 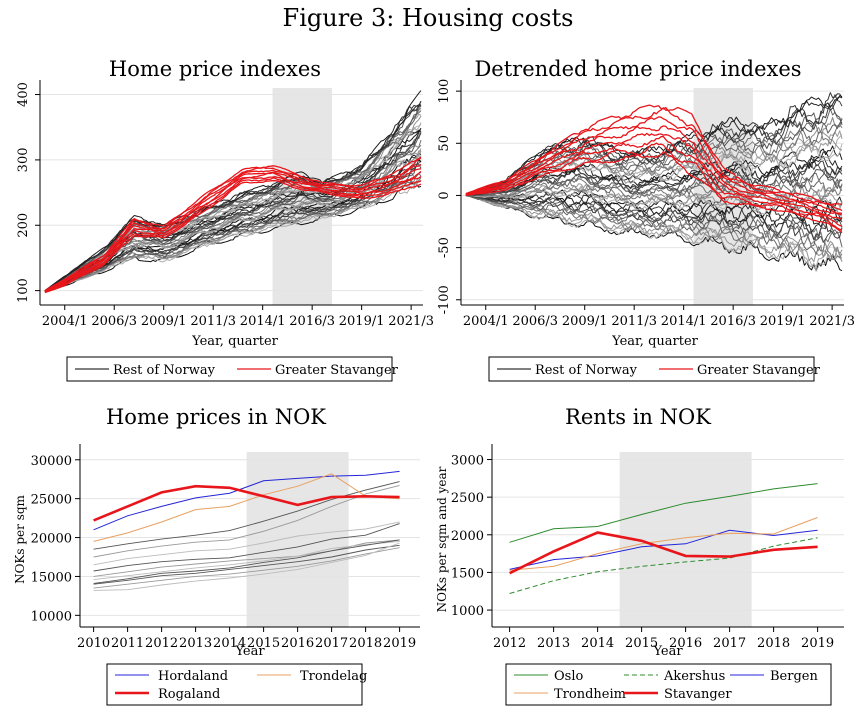 I want to click on legend: Oslo Akershus Bergen Trondheim Stavanger, so click(x=668, y=684).